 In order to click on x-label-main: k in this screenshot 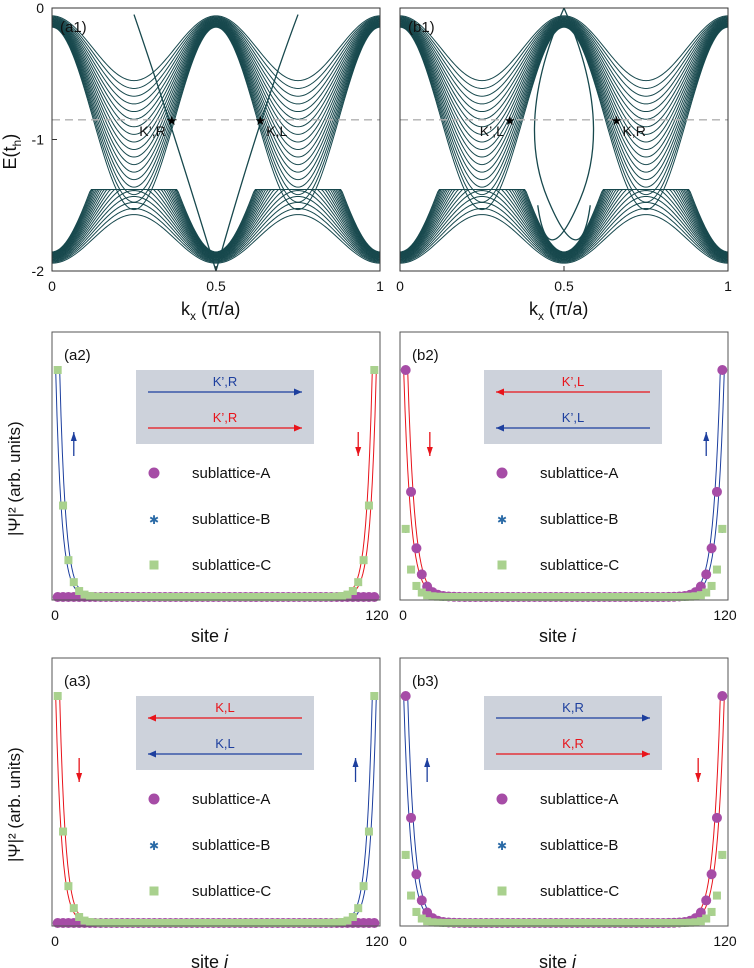, I will do `click(534, 309)`.